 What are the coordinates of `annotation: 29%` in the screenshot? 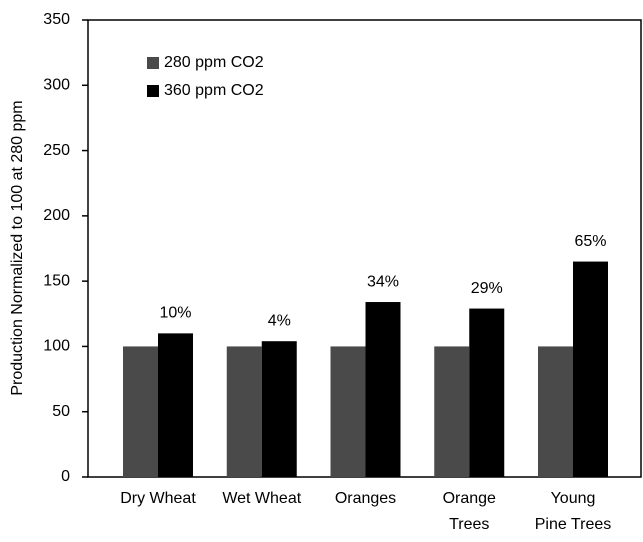 It's located at (487, 288).